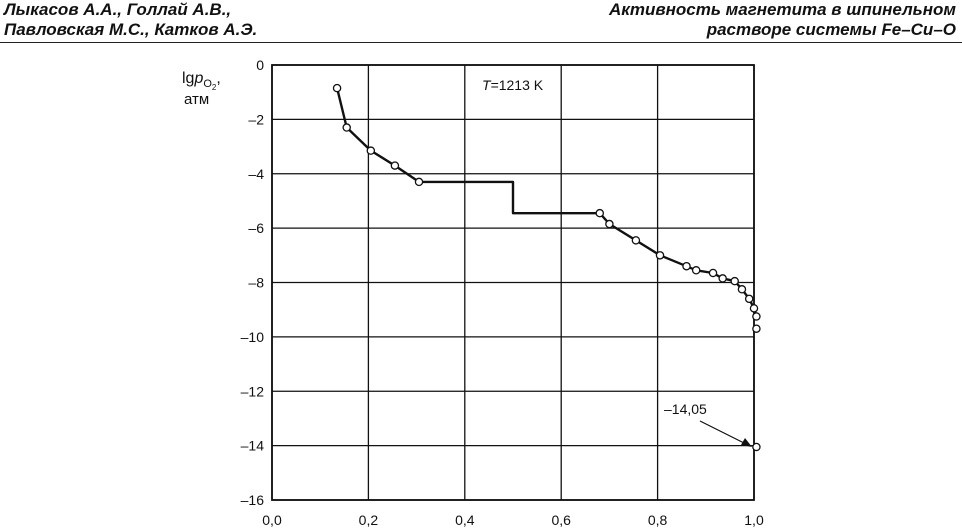  What do you see at coordinates (746, 442) in the screenshot?
I see `annotation-arrowhead` at bounding box center [746, 442].